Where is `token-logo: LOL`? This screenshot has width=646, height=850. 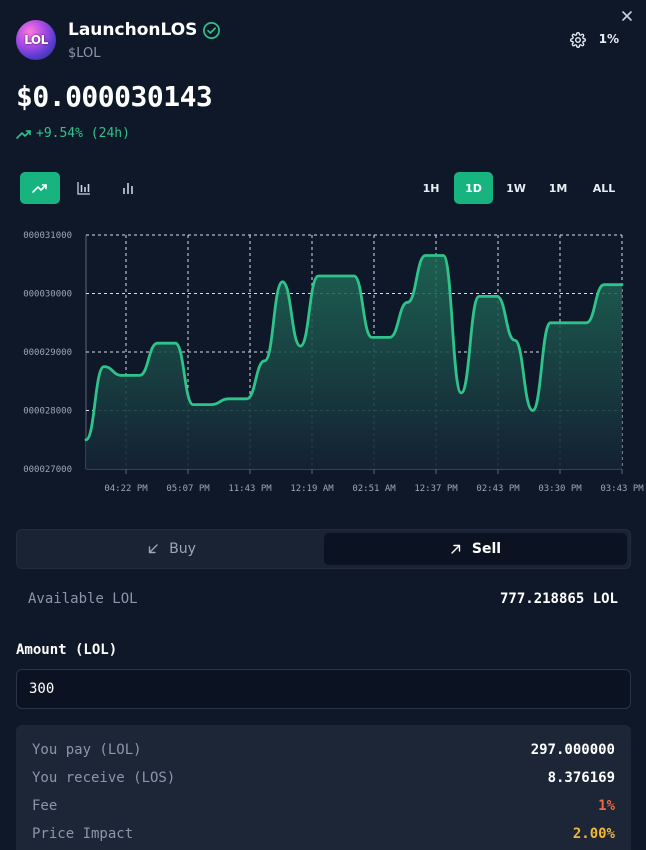
token-logo: LOL is located at coordinates (36, 40).